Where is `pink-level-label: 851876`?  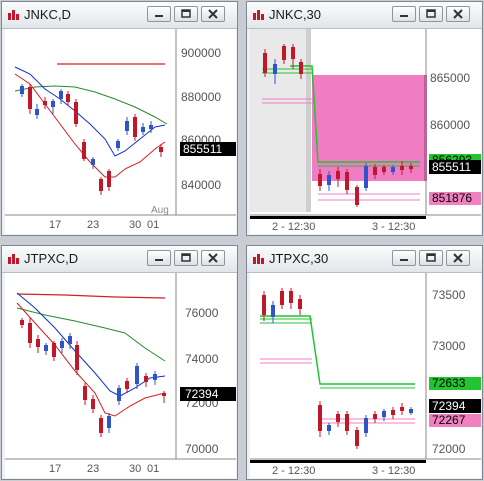 pink-level-label: 851876 is located at coordinates (452, 198).